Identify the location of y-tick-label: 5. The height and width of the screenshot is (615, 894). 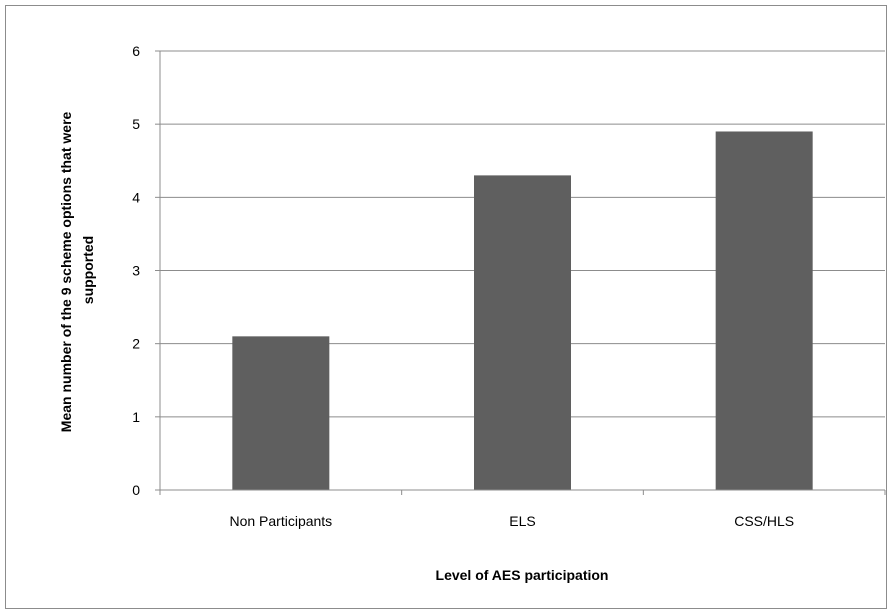
(136, 124).